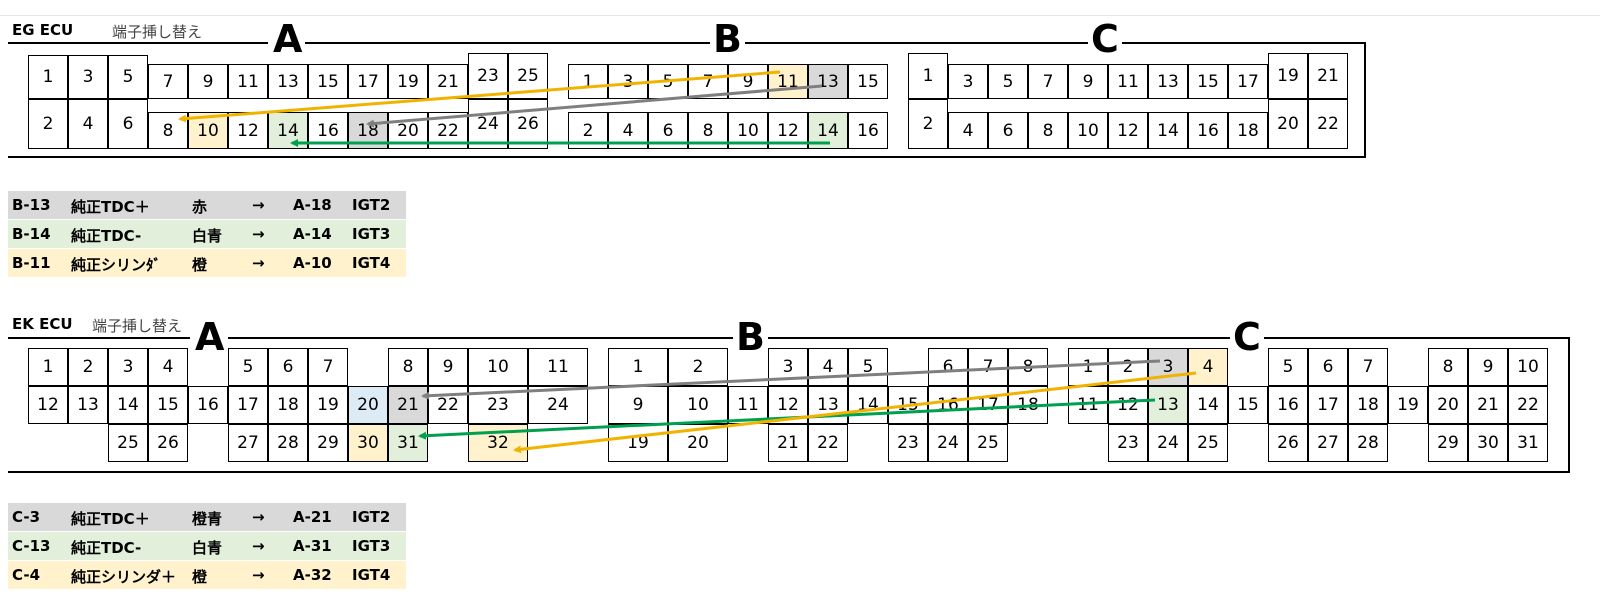 This screenshot has height=600, width=1600. I want to click on eg-ecu-subtitle: 端子挿し替え, so click(157, 32).